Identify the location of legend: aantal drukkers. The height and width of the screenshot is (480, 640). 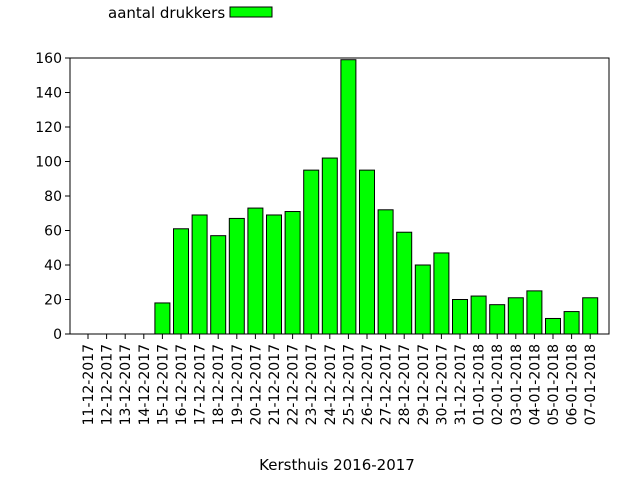
(190, 13).